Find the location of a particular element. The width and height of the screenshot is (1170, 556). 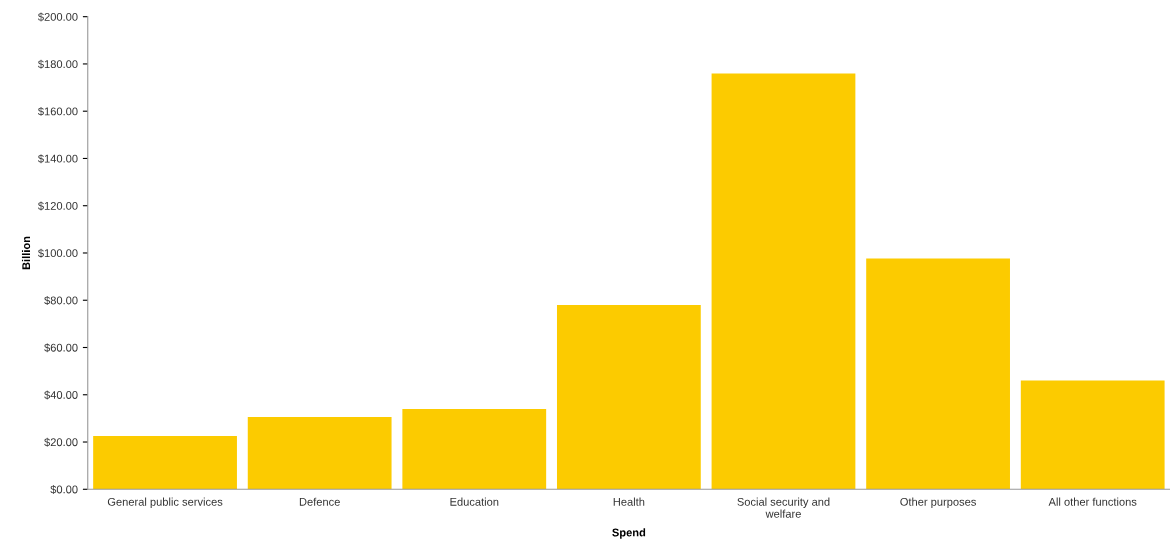

x-tick-label: General public services is located at coordinates (165, 502).